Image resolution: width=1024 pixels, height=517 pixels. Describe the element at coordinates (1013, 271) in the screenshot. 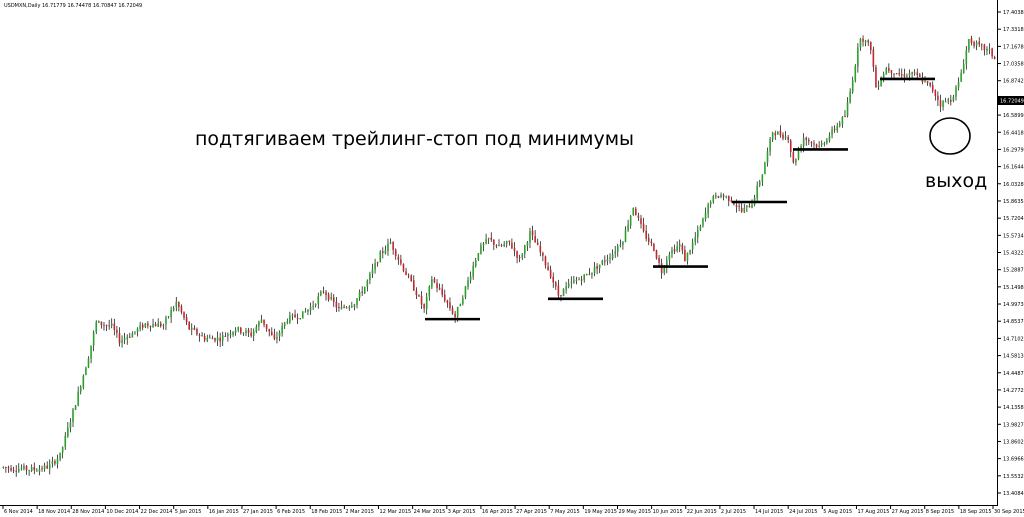

I see `y-tick-label: 15.28870` at that location.